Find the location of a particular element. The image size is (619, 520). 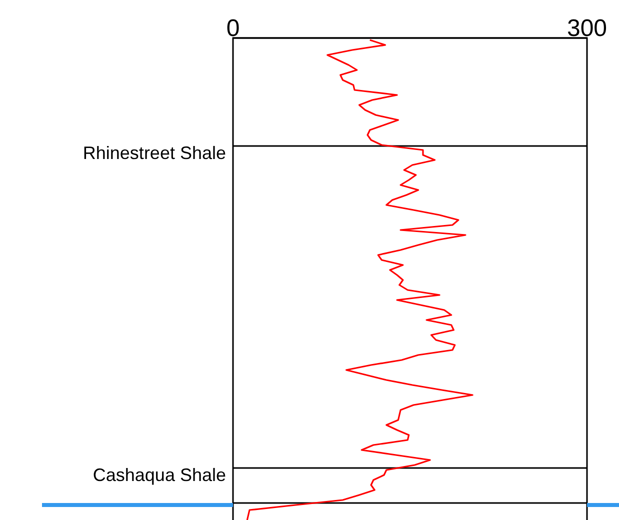

x-tick-label: 0 is located at coordinates (233, 28).